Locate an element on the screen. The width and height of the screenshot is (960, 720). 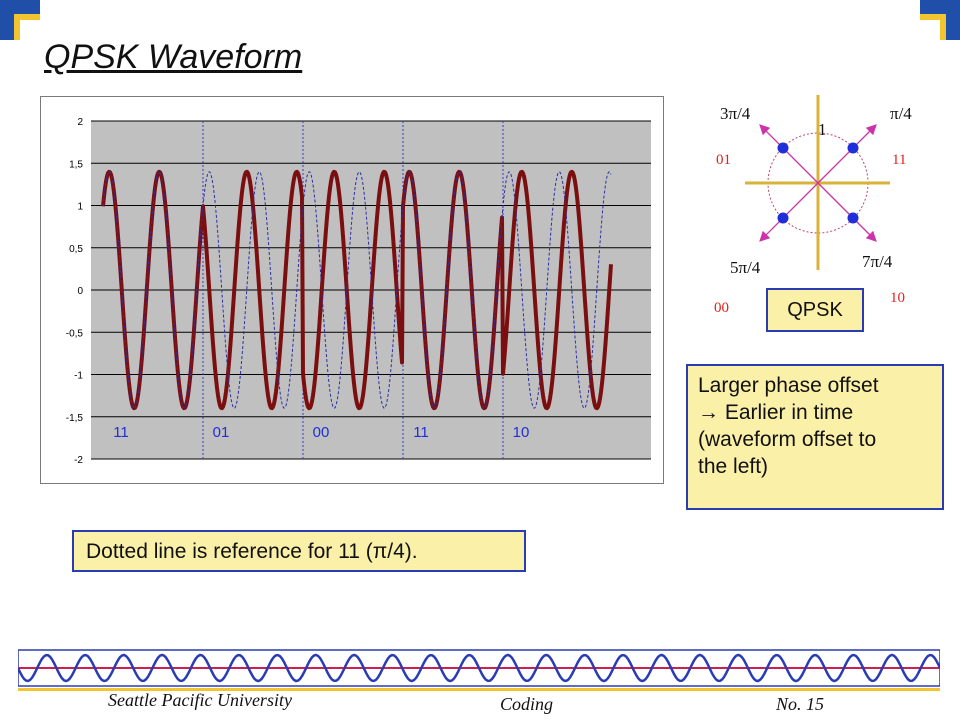
footer-wave-decoration is located at coordinates (479, 668).